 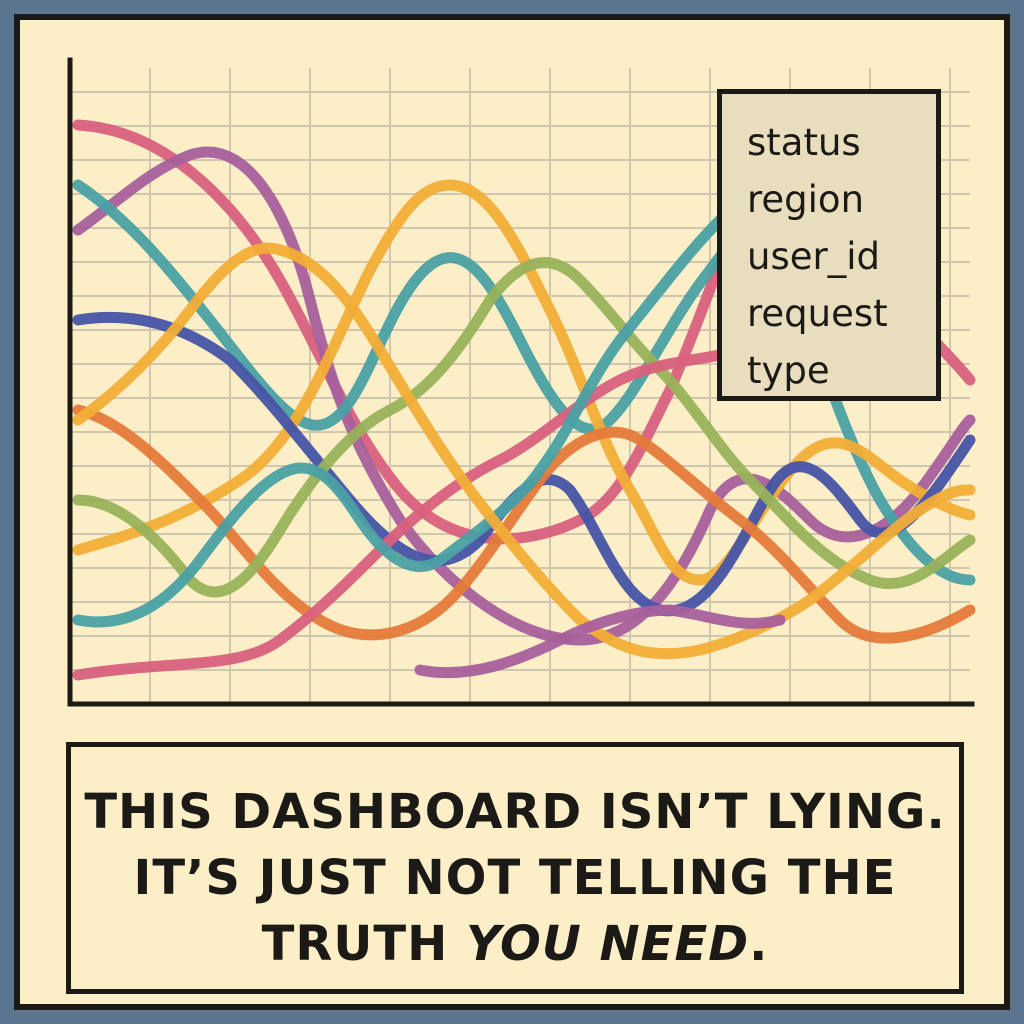 I want to click on legend-item-user-id: user_id, so click(x=813, y=256).